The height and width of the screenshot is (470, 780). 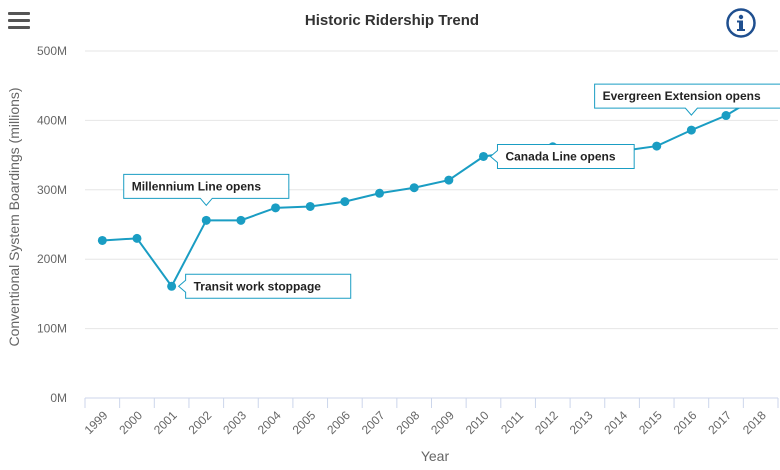 I want to click on x-tick-label: 2008, so click(x=408, y=422).